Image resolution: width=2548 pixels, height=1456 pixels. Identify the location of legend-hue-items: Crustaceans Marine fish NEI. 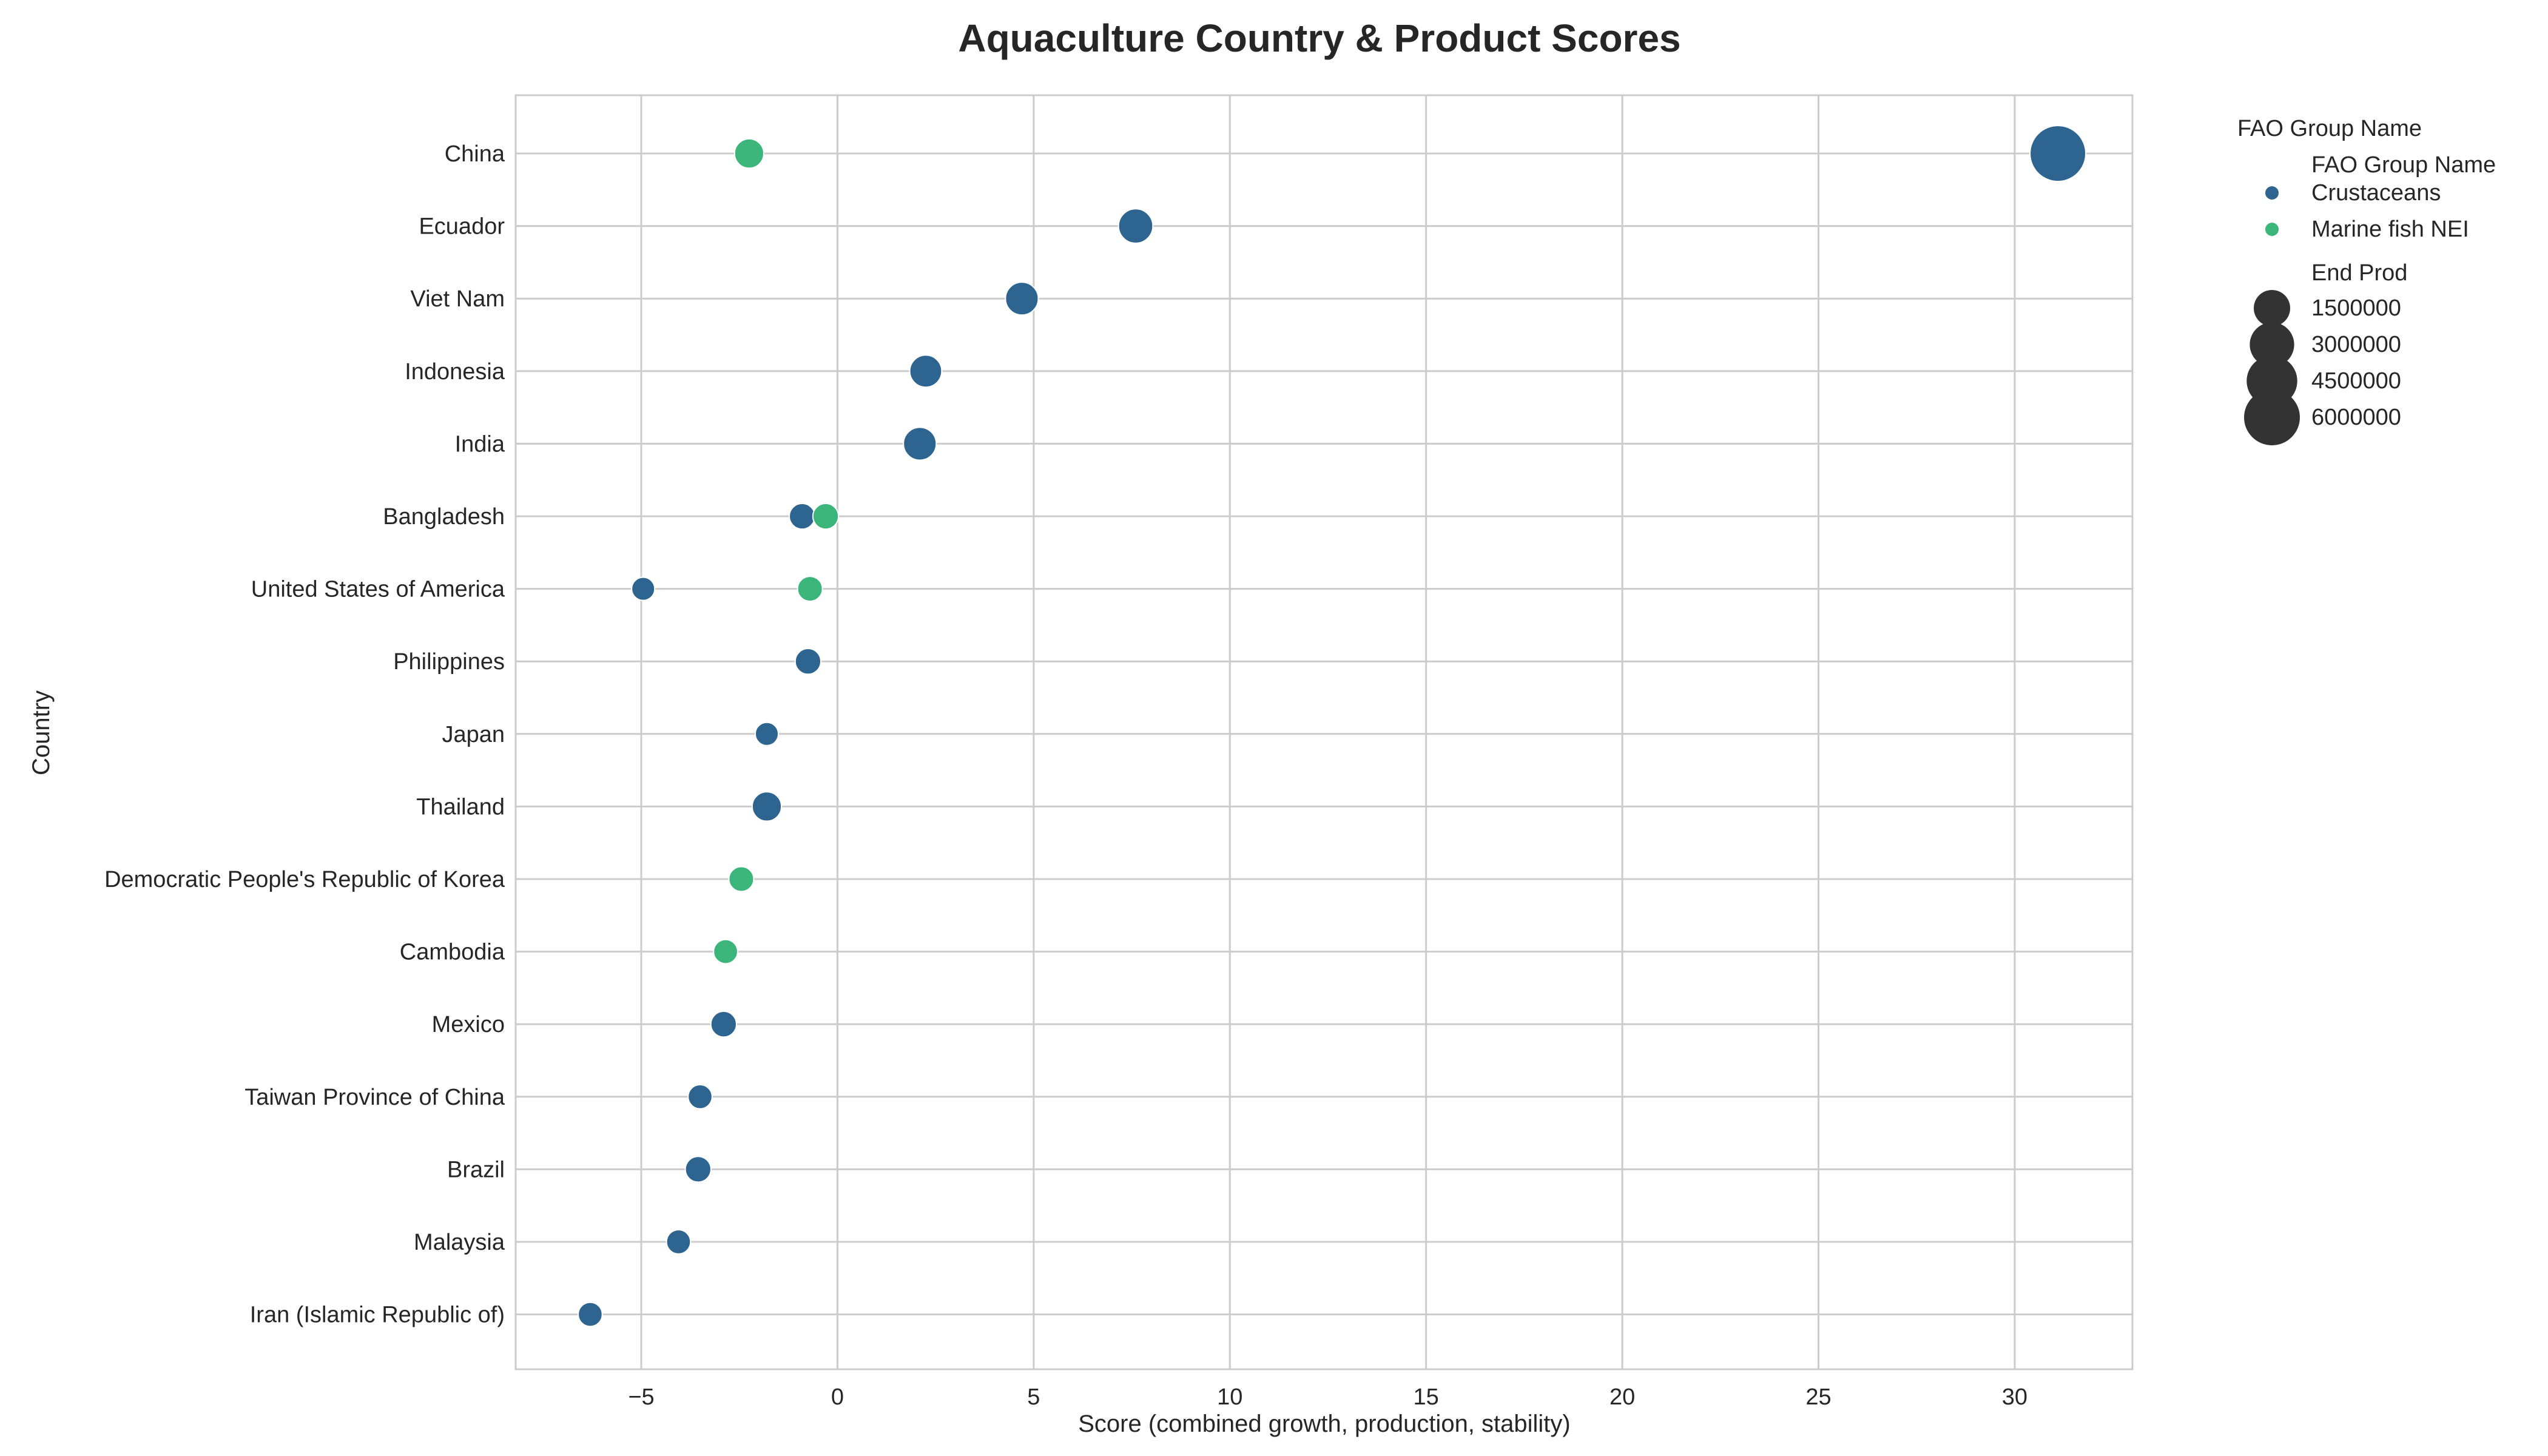
(2367, 211).